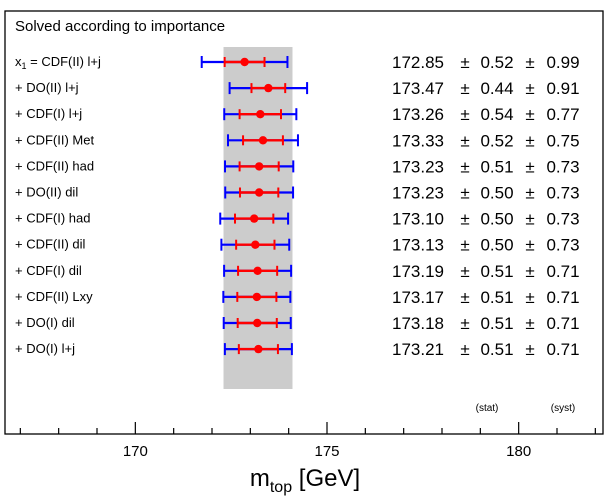 The width and height of the screenshot is (608, 497). What do you see at coordinates (135, 451) in the screenshot?
I see `x-tick-label: 170` at bounding box center [135, 451].